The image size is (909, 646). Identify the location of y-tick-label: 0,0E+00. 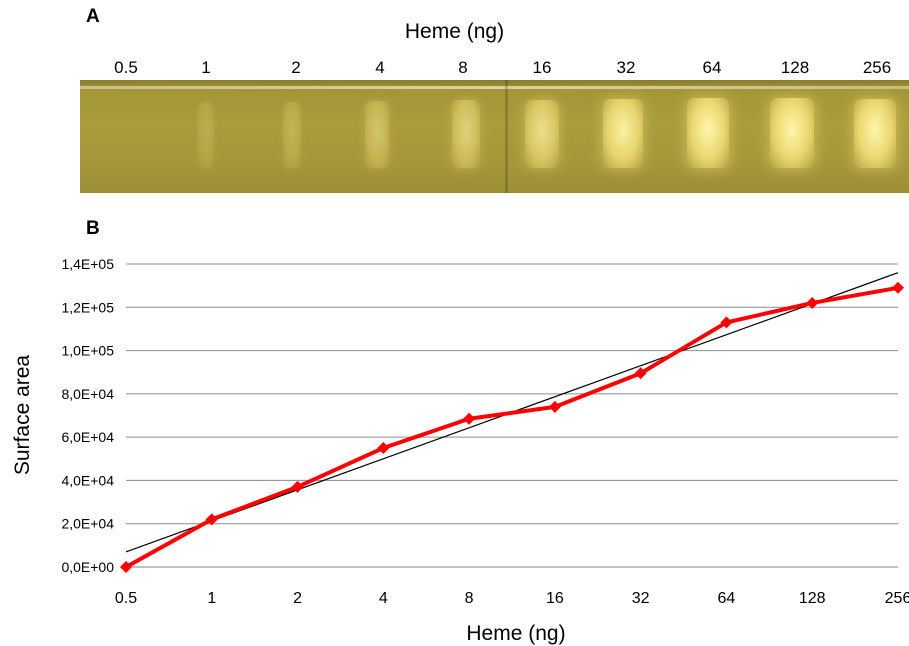
(87, 567).